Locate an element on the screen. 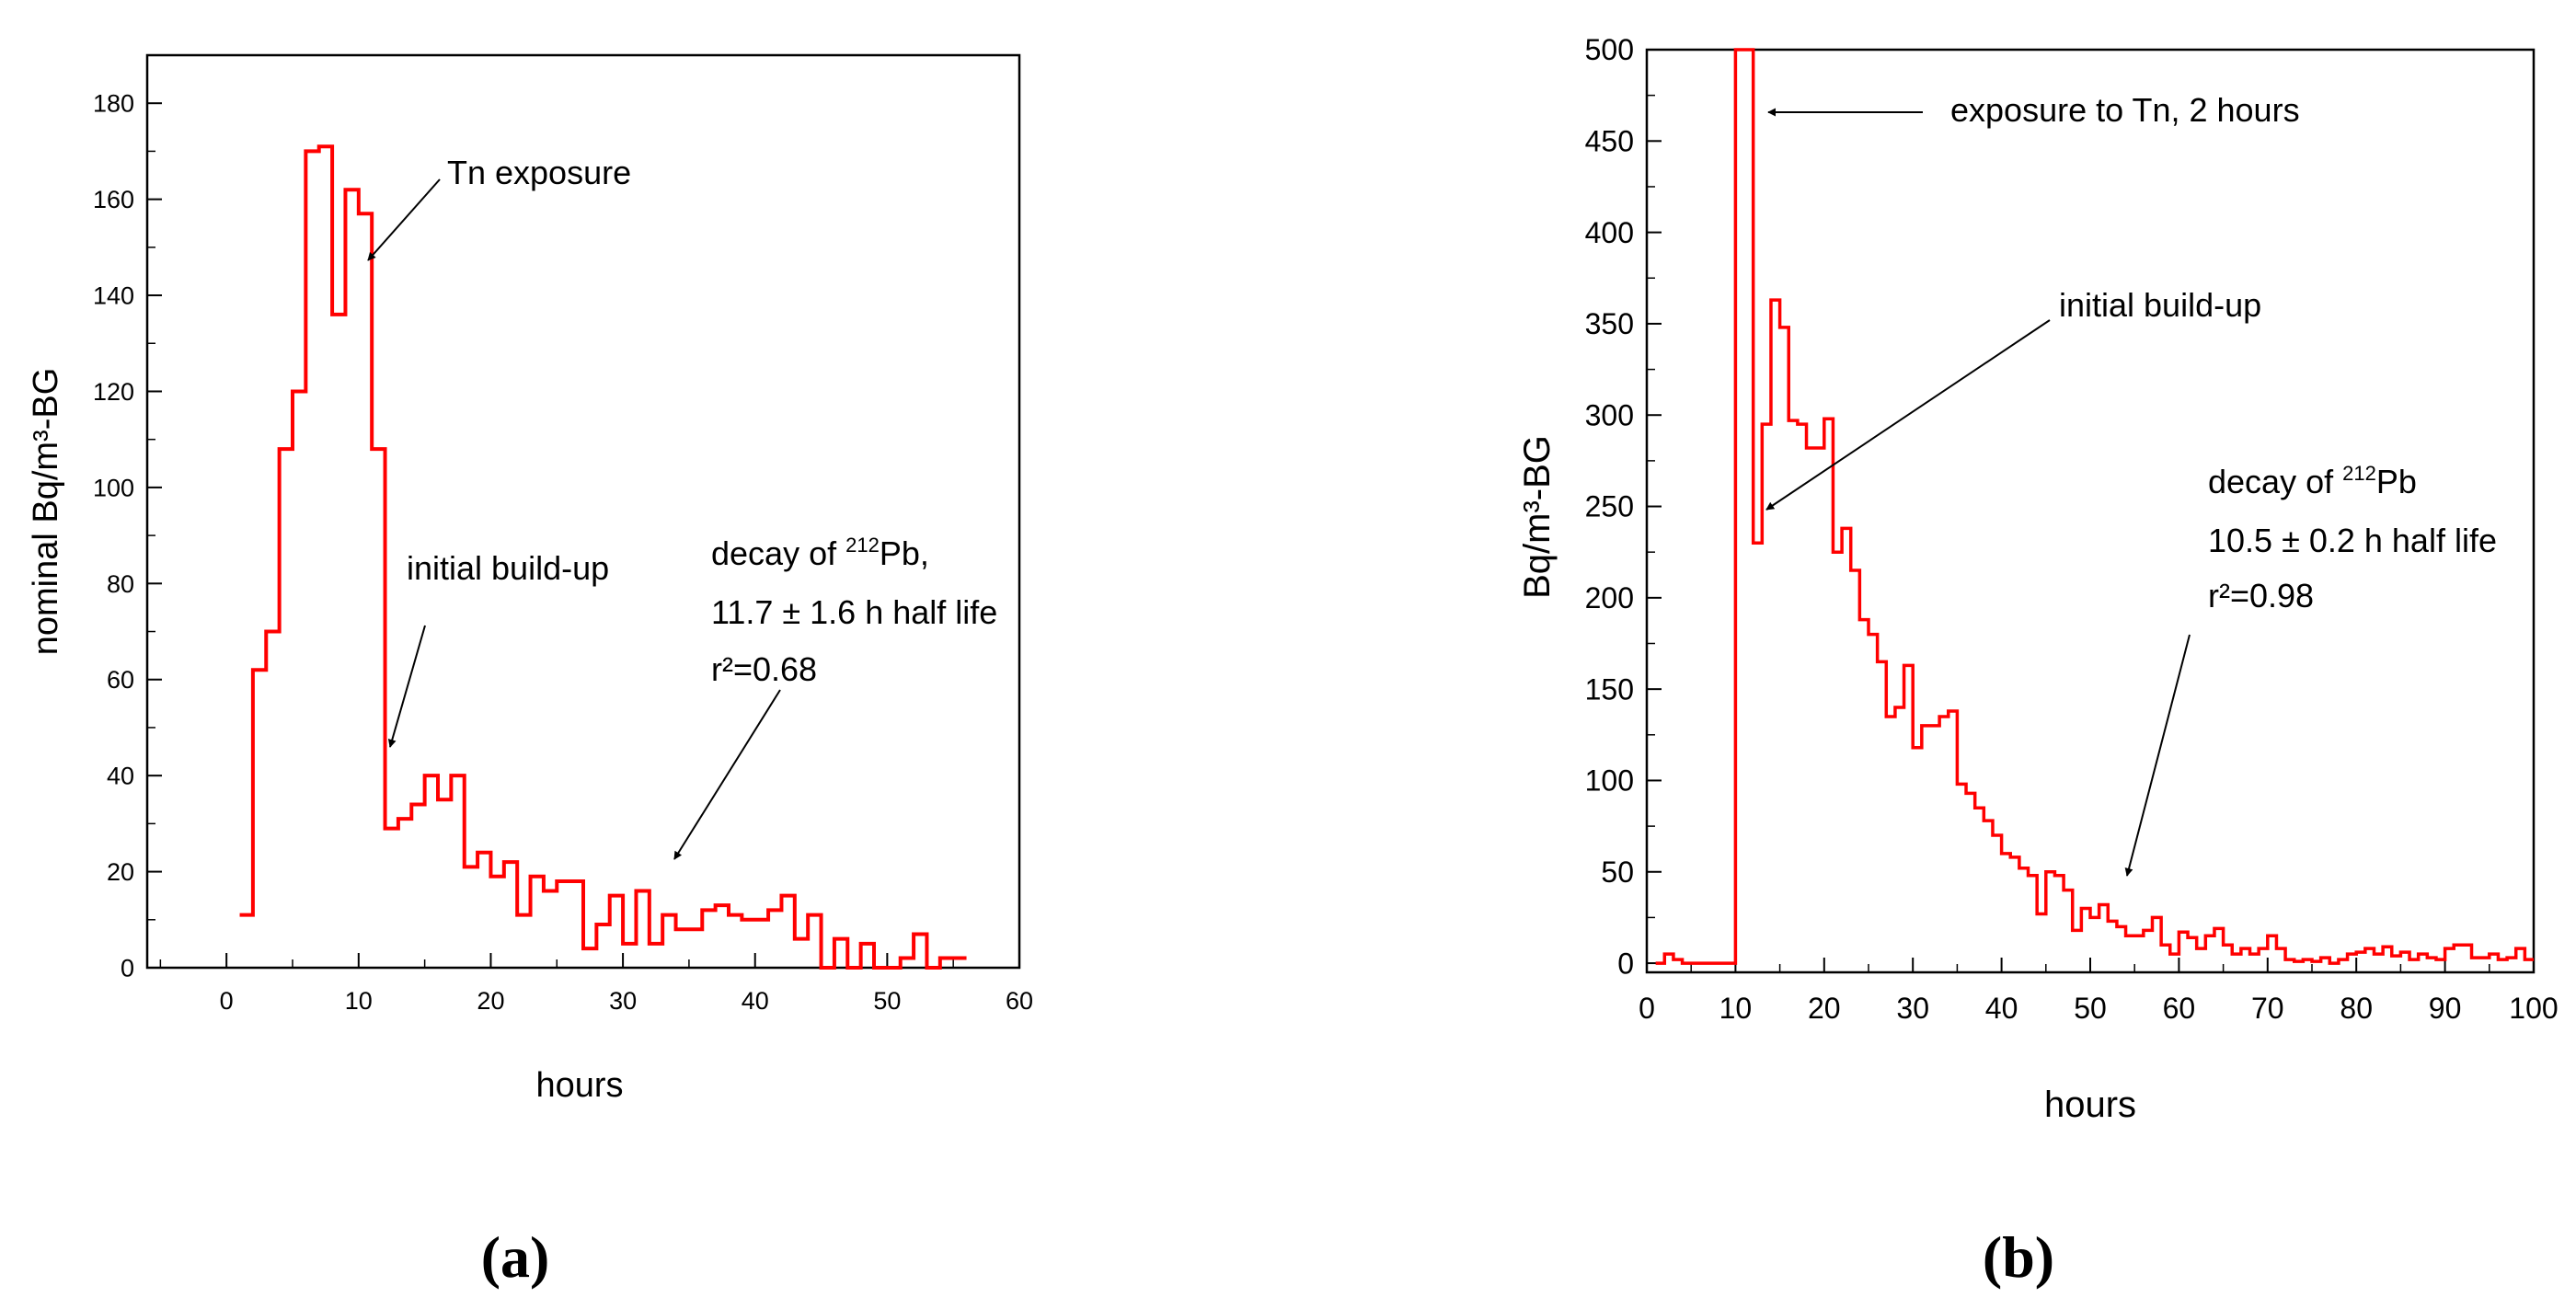 The width and height of the screenshot is (2576, 1309). annotation-decay-a-halflife: 11.7 ± 1.6 h half life is located at coordinates (854, 612).